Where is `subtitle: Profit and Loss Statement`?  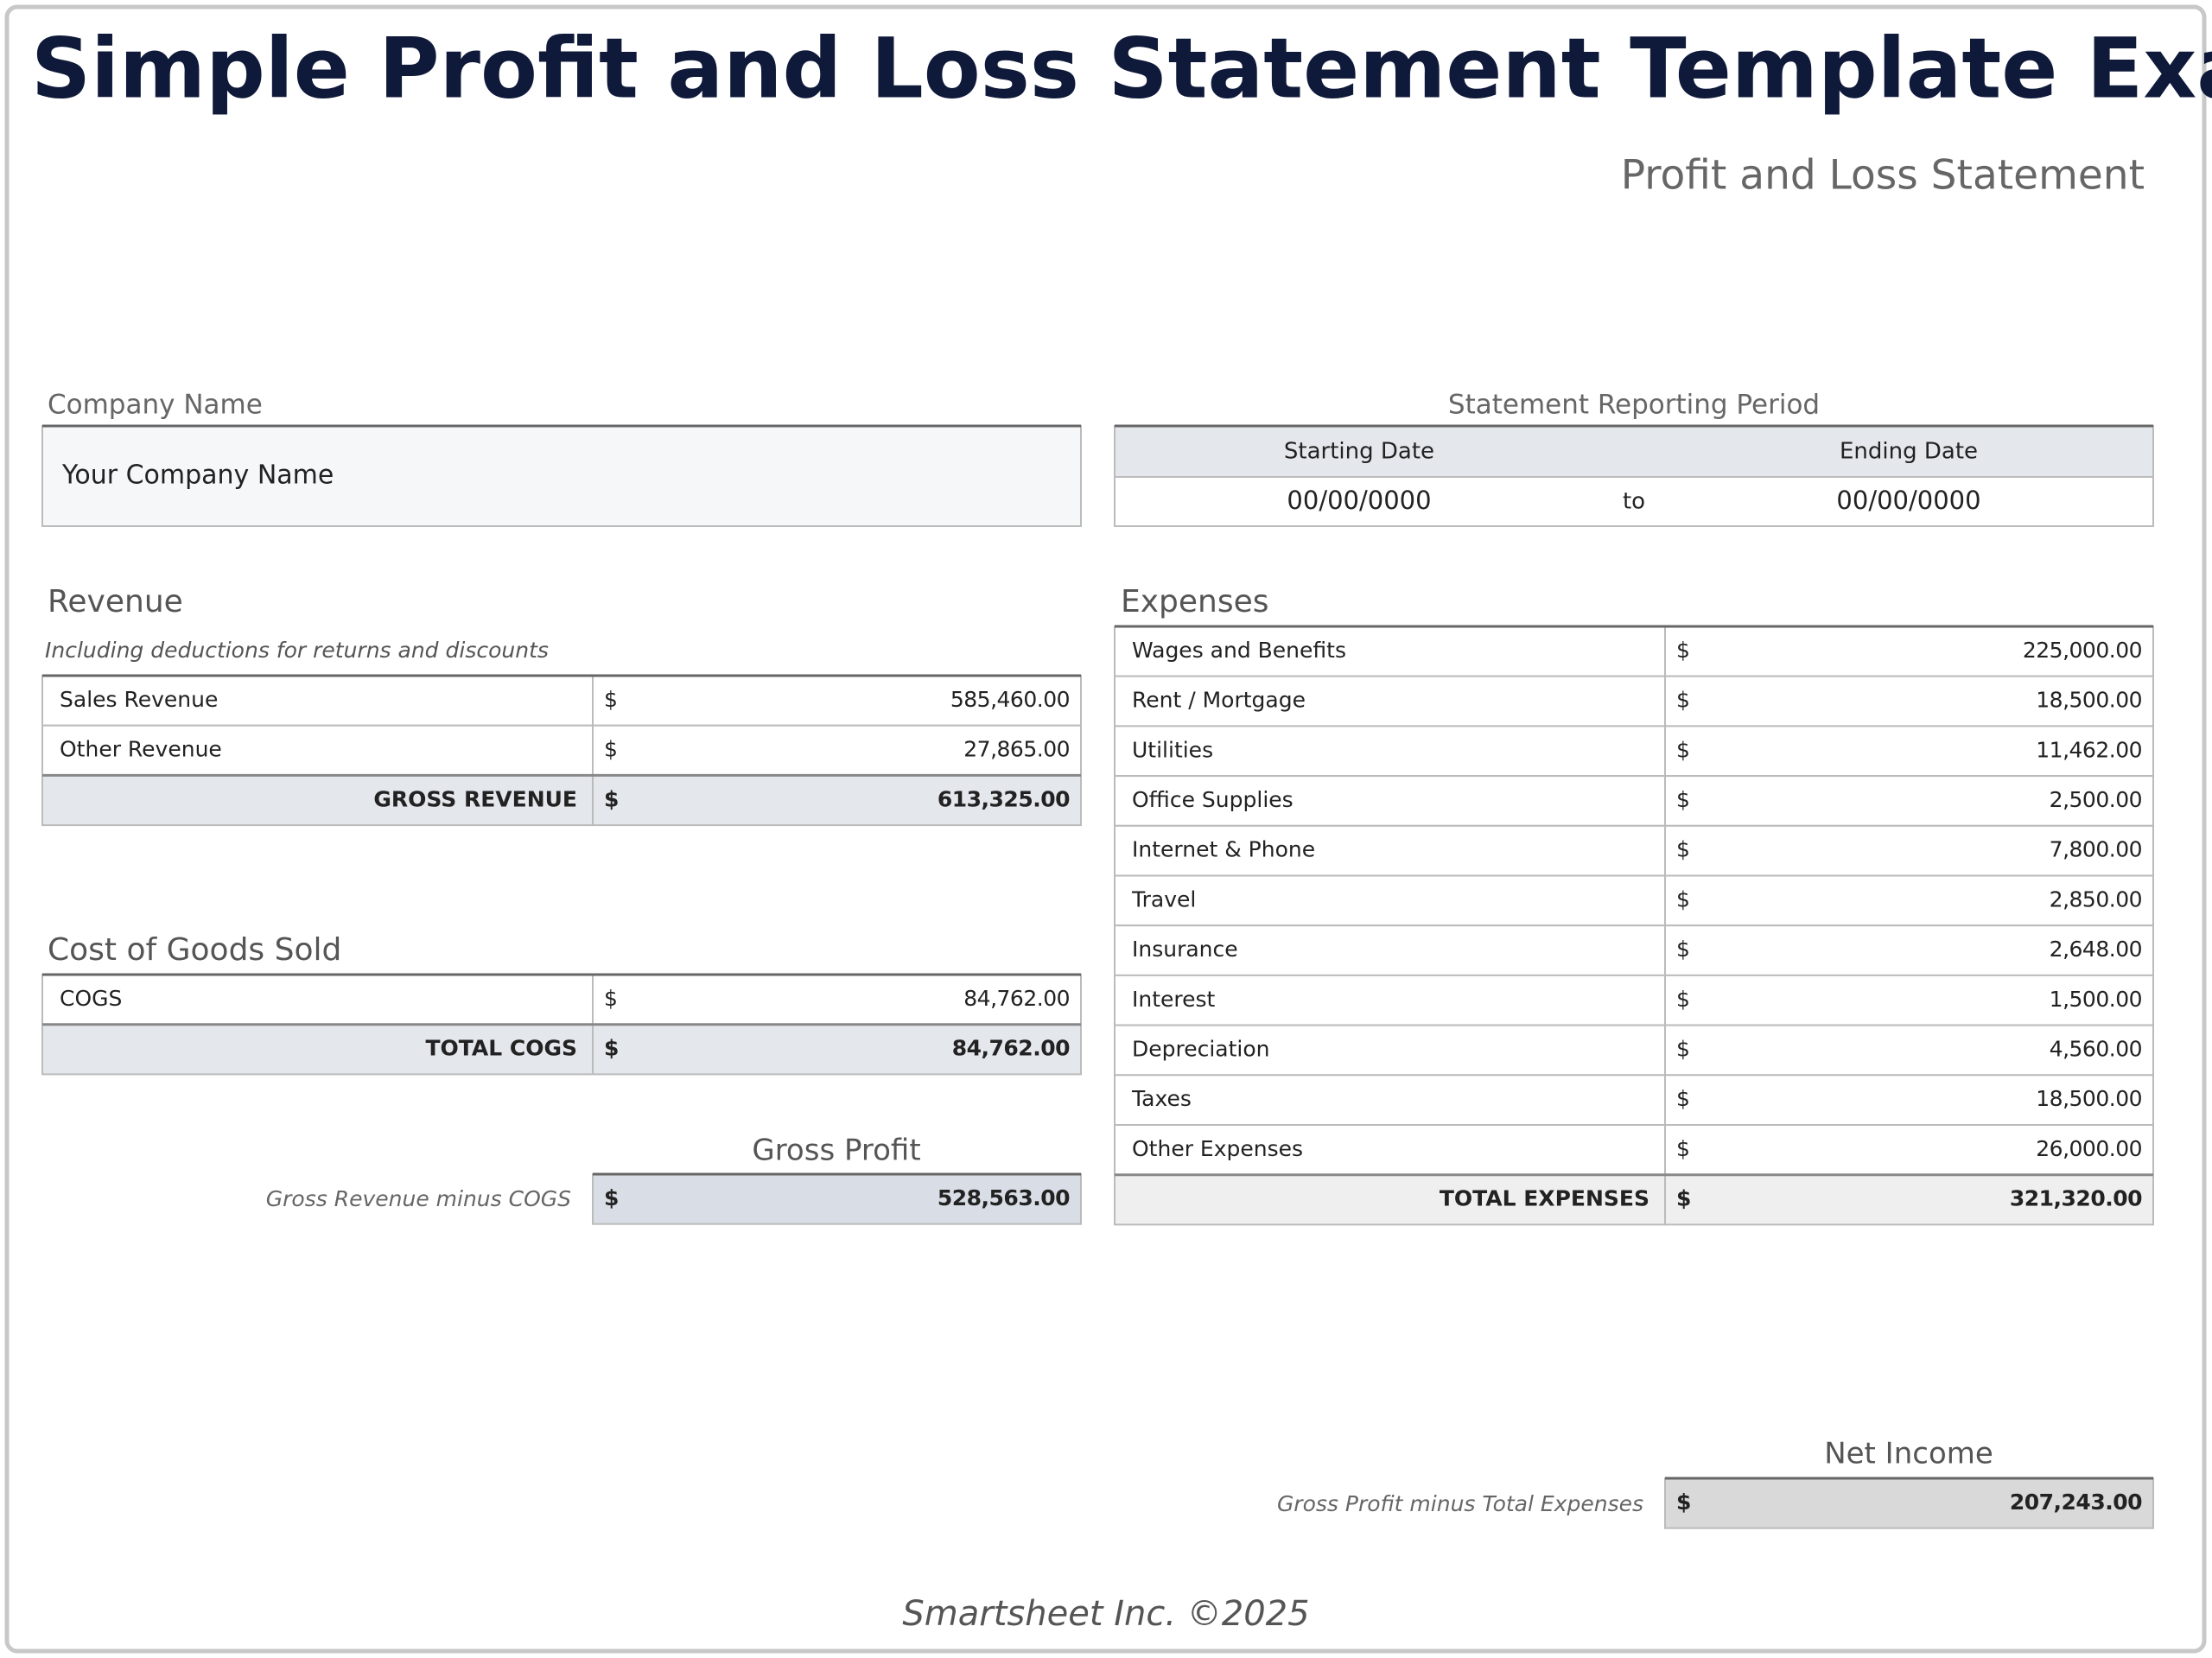 subtitle: Profit and Loss Statement is located at coordinates (1883, 176).